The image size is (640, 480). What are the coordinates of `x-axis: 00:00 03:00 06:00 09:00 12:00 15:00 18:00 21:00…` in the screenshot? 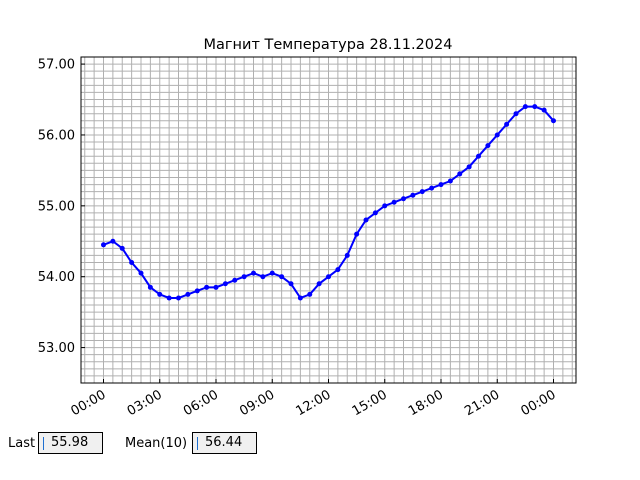 It's located at (314, 399).